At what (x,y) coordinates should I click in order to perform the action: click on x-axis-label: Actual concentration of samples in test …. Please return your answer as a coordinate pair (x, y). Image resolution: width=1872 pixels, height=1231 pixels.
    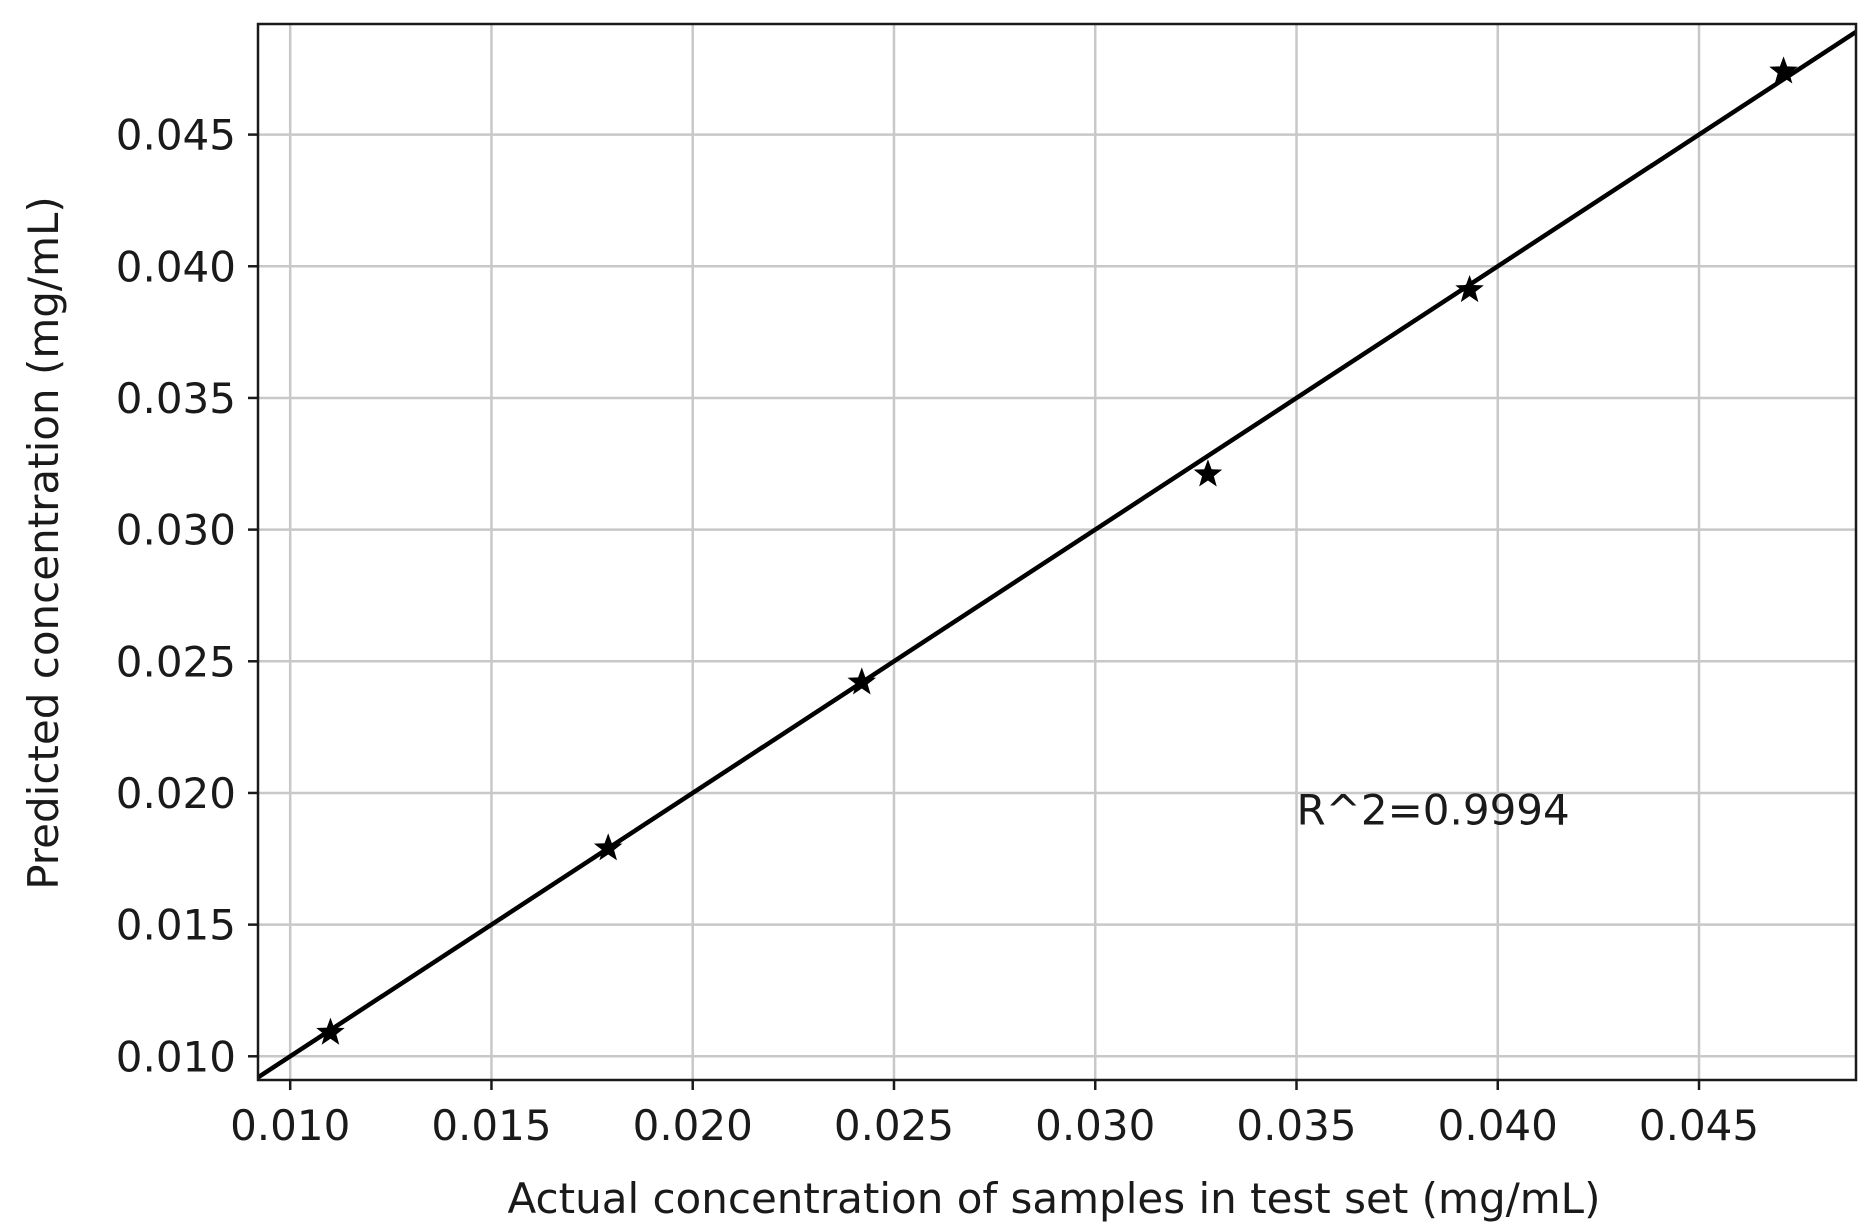
    Looking at the image, I should click on (1054, 1198).